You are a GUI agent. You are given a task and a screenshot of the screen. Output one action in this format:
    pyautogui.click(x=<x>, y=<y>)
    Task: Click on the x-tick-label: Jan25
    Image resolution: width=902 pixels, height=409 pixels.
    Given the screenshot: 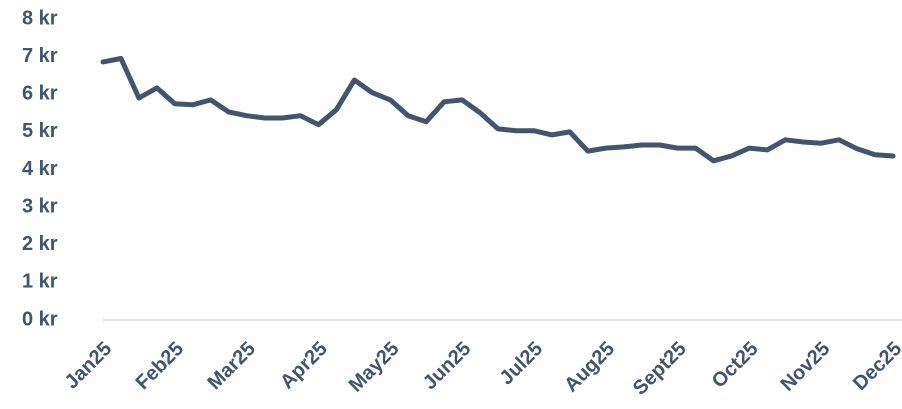 What is the action you would take?
    pyautogui.click(x=89, y=366)
    